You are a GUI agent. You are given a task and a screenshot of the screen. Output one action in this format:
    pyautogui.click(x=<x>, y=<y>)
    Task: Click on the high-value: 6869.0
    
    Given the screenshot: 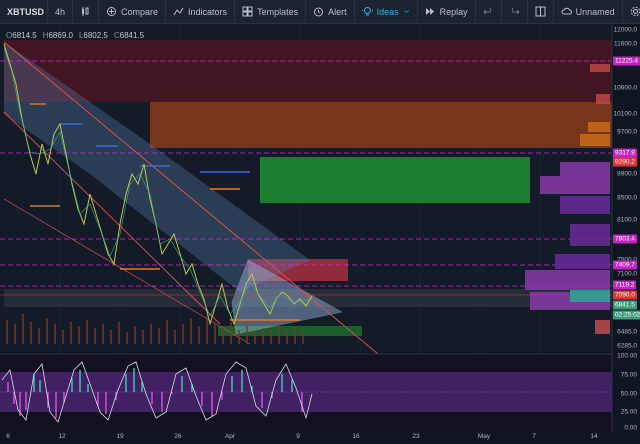 What is the action you would take?
    pyautogui.click(x=60, y=35)
    